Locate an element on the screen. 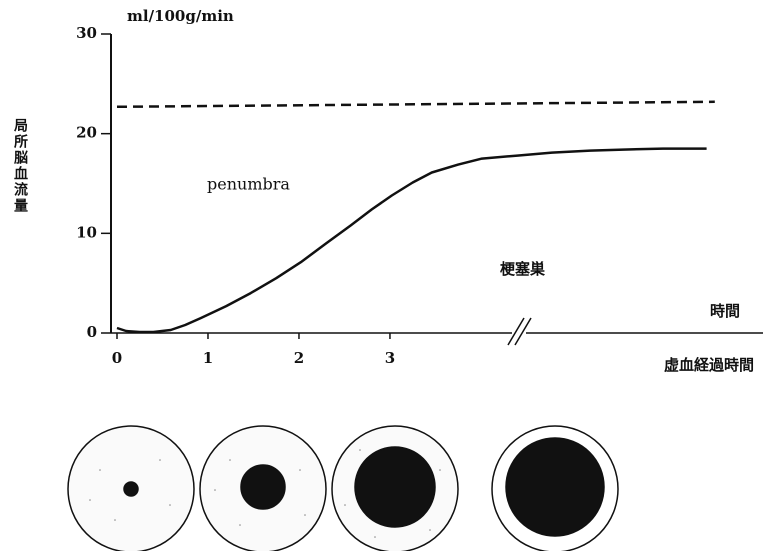 This screenshot has height=551, width=766. y-tick-label: 30 is located at coordinates (86, 33).